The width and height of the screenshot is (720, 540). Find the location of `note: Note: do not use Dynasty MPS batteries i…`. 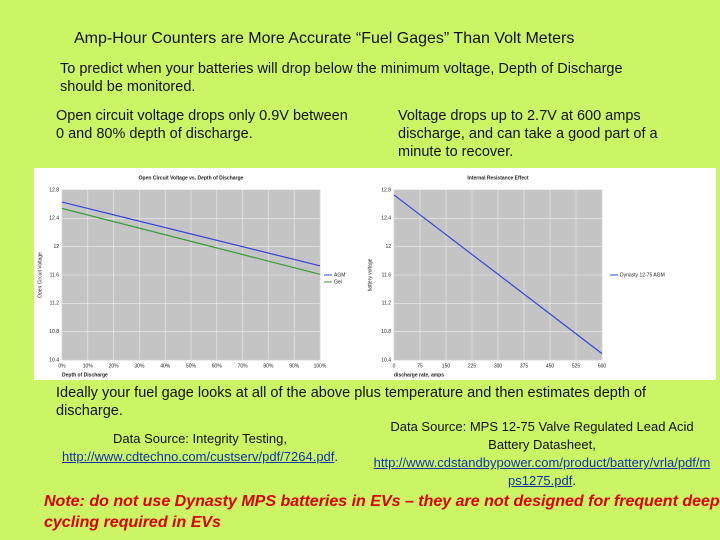

note: Note: do not use Dynasty MPS batteries i… is located at coordinates (382, 512).